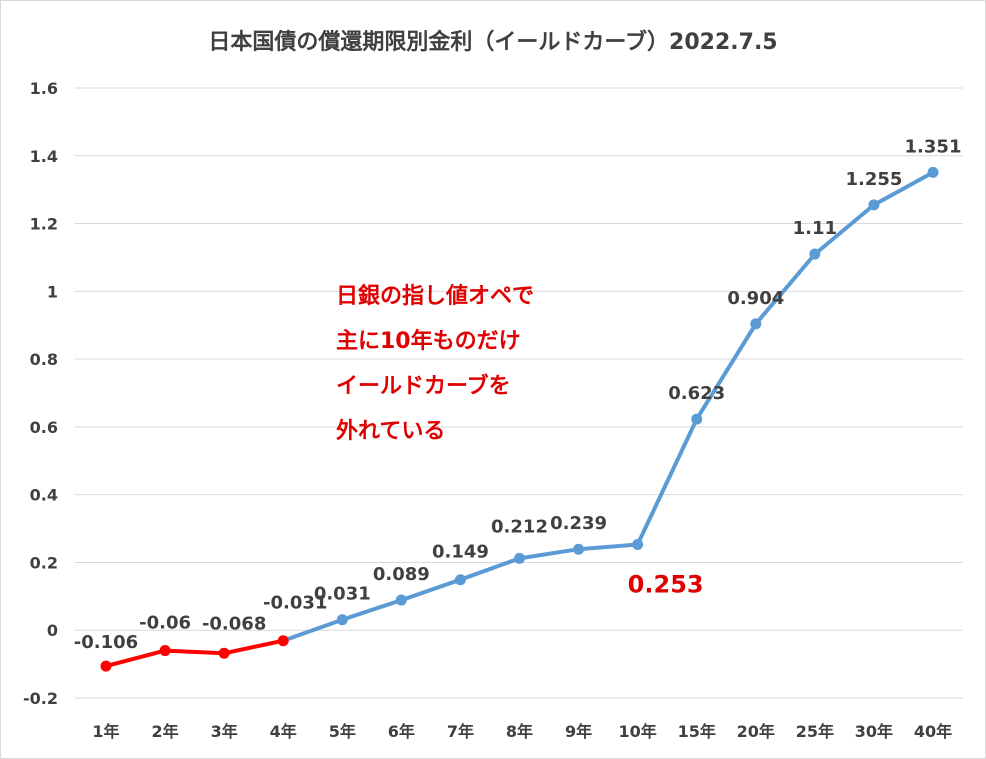 The image size is (986, 759). Describe the element at coordinates (401, 731) in the screenshot. I see `x-tick-label: 6年` at that location.